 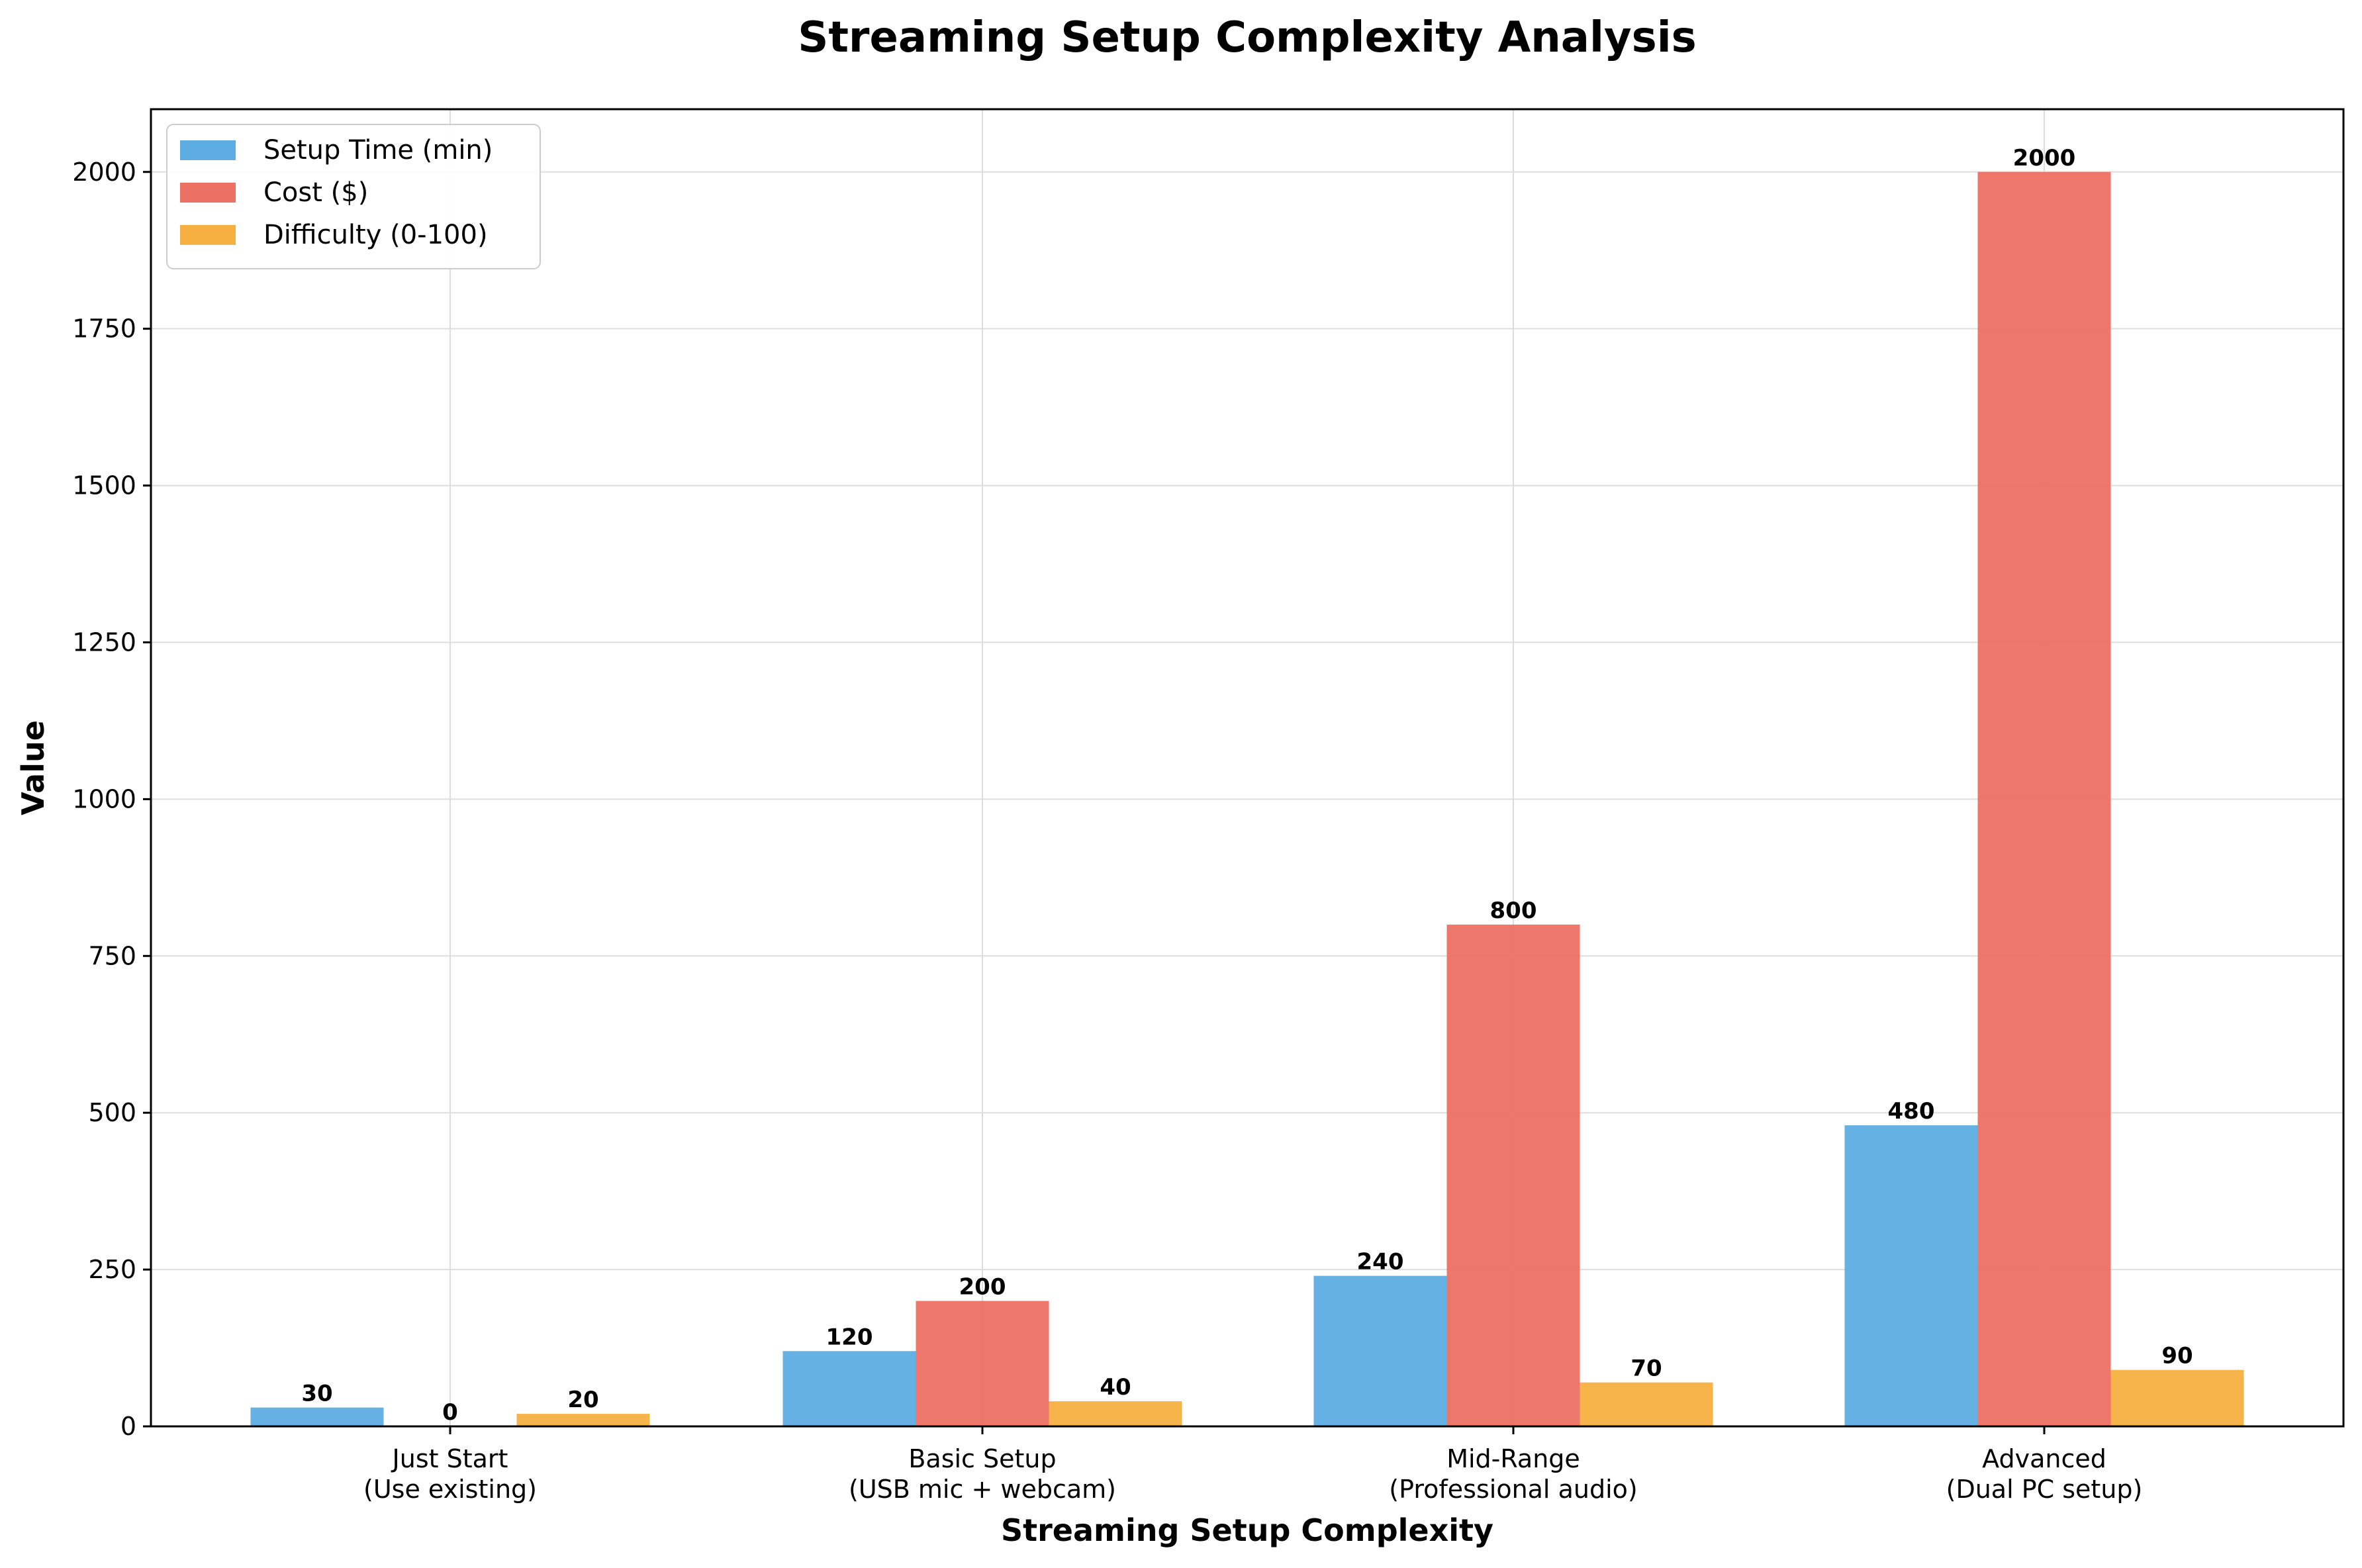 What do you see at coordinates (112, 1269) in the screenshot?
I see `y-tick-label: 250` at bounding box center [112, 1269].